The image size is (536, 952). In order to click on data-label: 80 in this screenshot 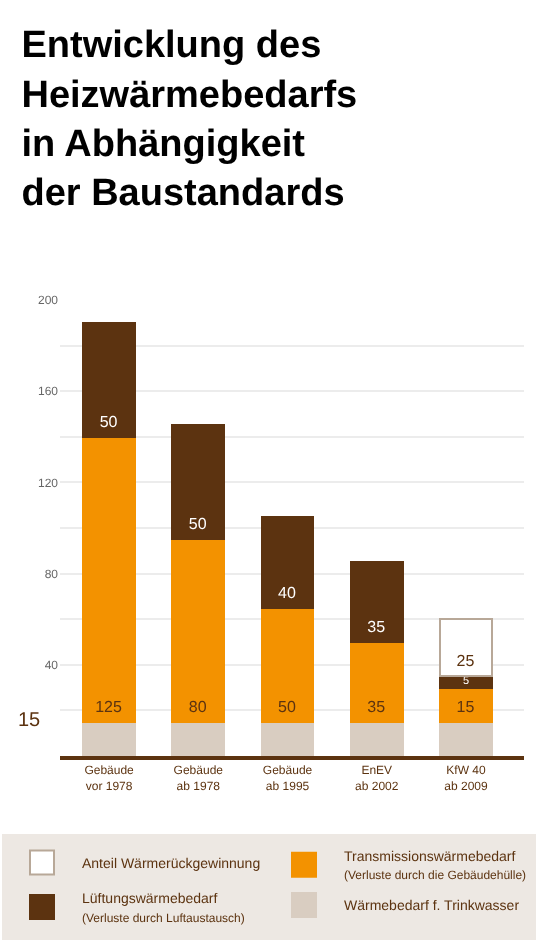, I will do `click(198, 706)`.